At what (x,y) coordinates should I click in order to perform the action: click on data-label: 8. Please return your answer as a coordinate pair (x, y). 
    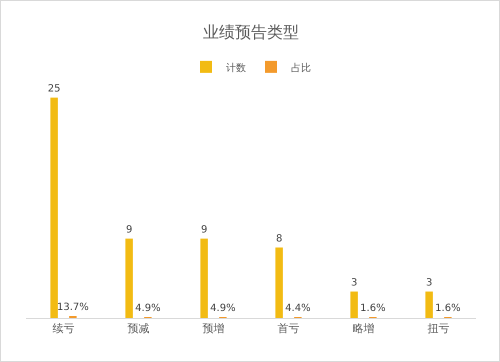
    Looking at the image, I should click on (279, 238).